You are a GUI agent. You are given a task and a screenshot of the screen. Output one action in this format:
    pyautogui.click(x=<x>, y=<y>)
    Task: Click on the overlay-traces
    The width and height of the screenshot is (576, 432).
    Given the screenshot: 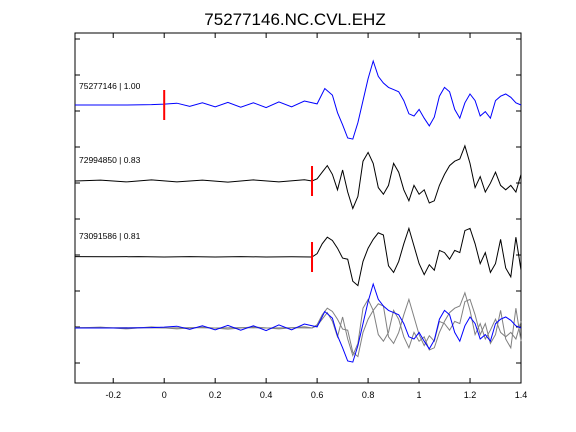 What is the action you would take?
    pyautogui.click(x=298, y=322)
    